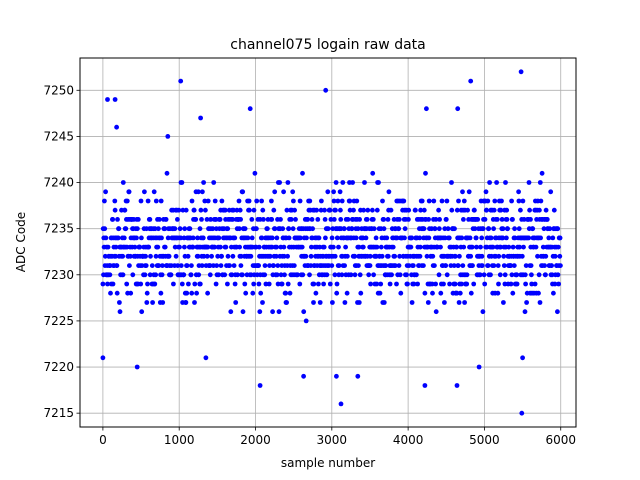  Describe the element at coordinates (58, 229) in the screenshot. I see `y-tick-label: 7235` at that location.